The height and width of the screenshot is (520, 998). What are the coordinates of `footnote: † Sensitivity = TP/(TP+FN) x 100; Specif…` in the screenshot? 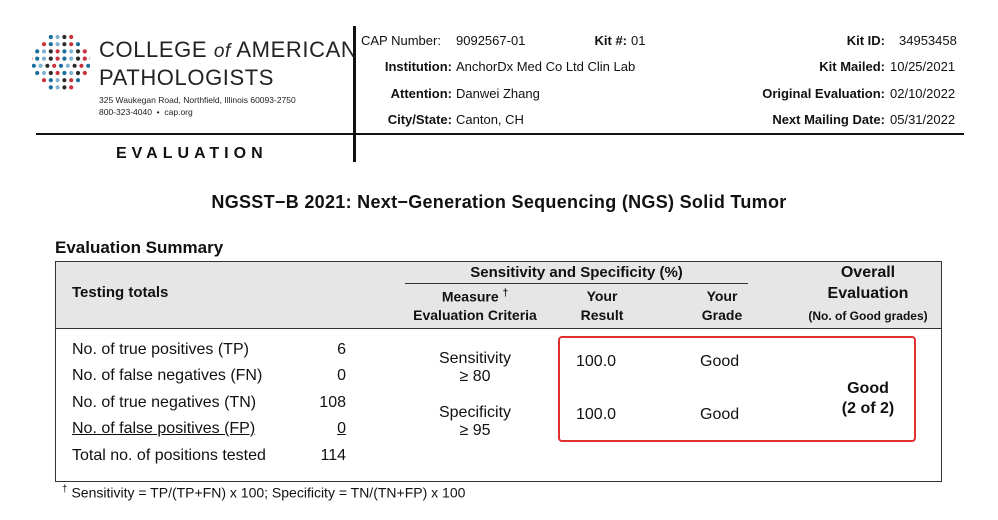 It's located at (264, 492).